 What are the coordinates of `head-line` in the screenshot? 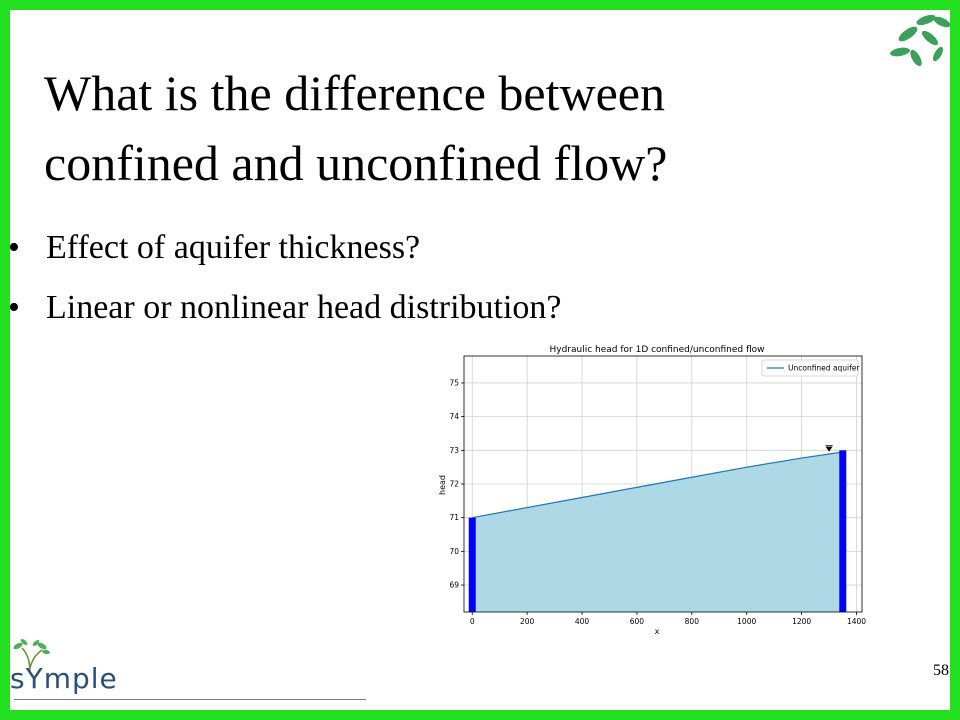 It's located at (657, 485).